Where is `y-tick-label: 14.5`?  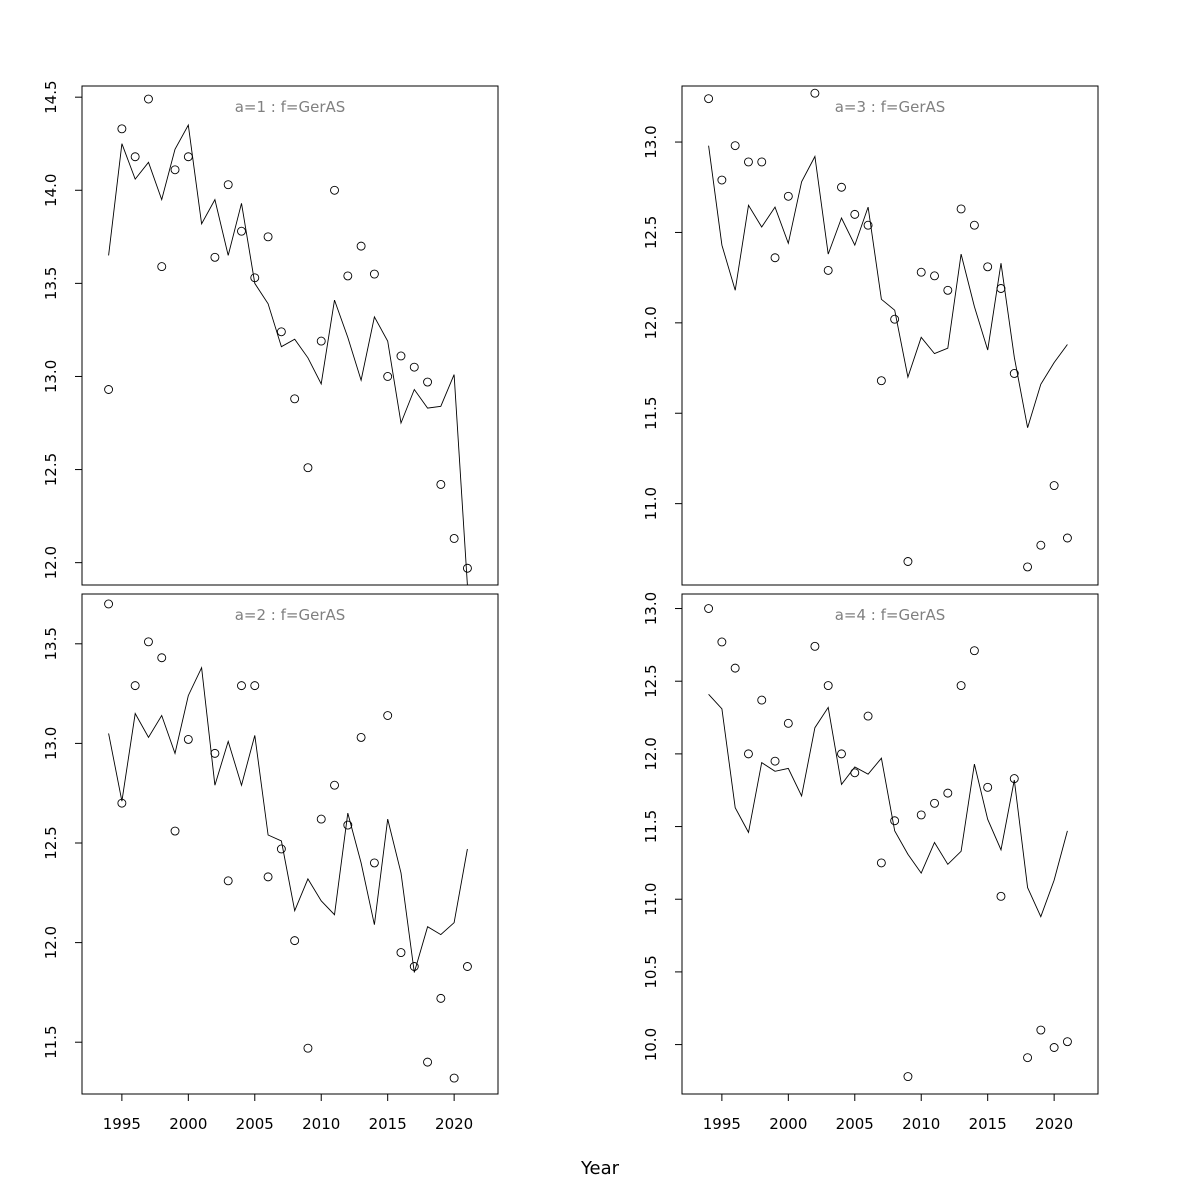
y-tick-label: 14.5 is located at coordinates (51, 96).